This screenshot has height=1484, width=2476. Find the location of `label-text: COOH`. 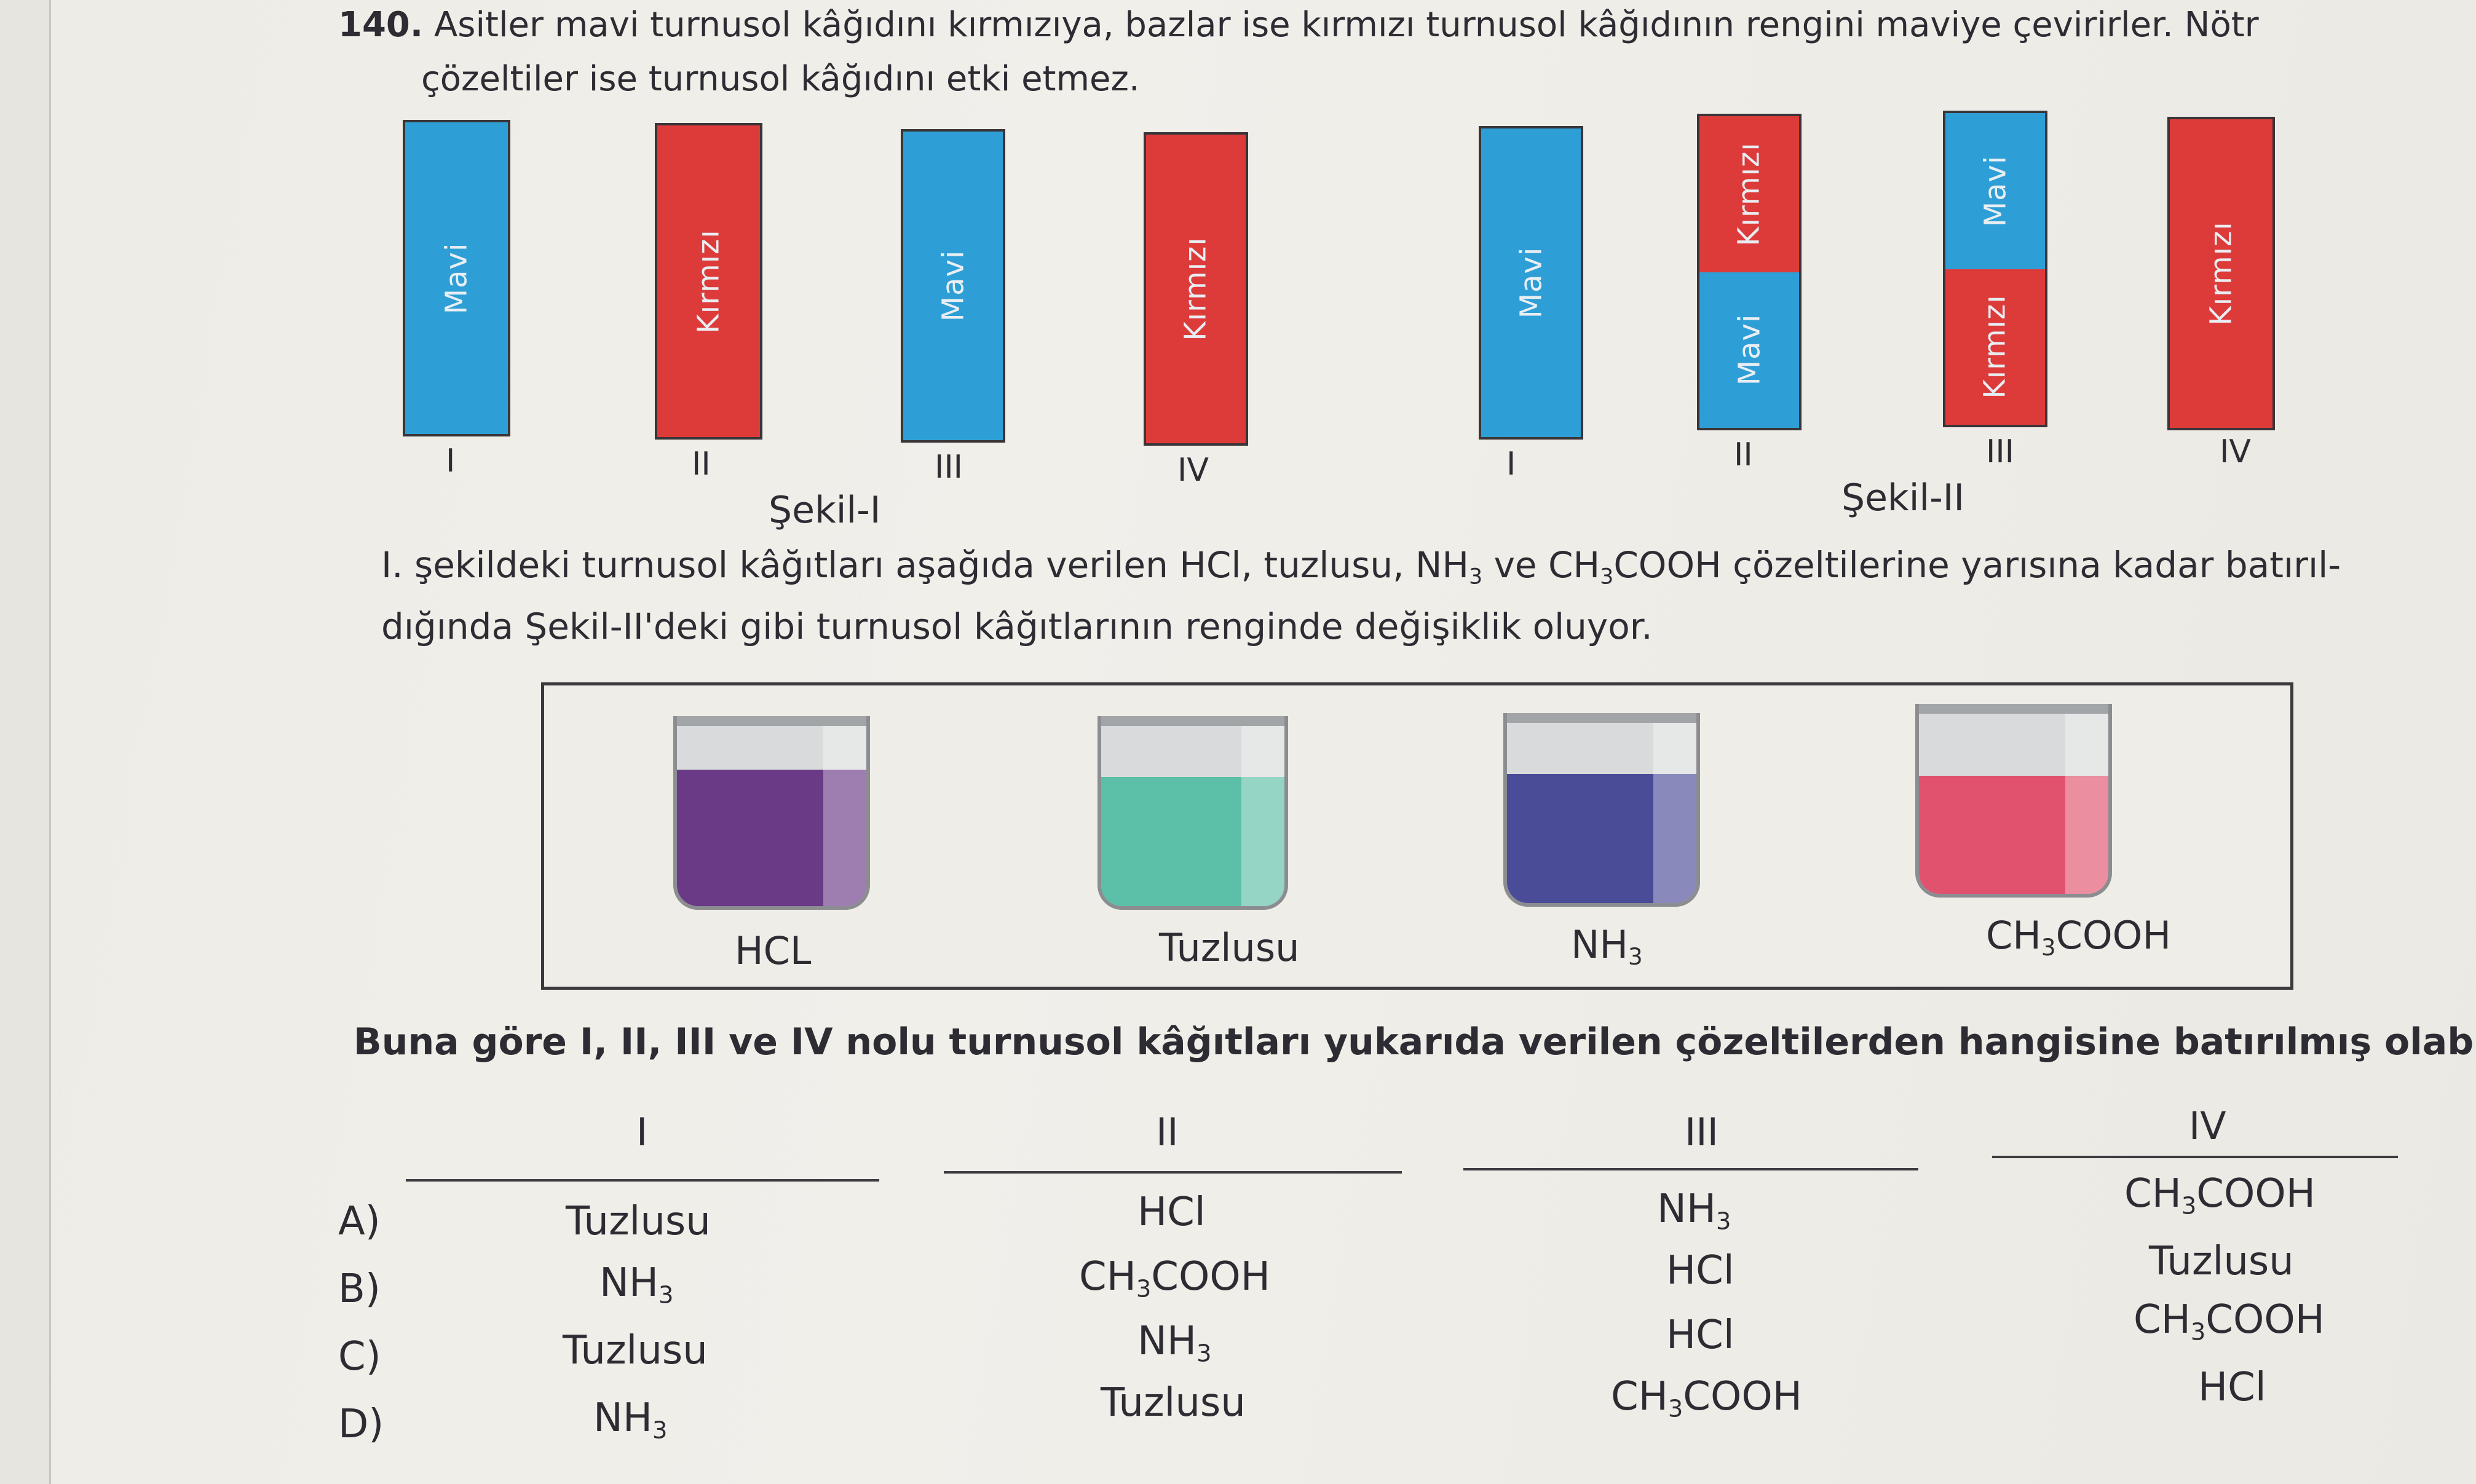

label-text: COOH is located at coordinates (2113, 935).